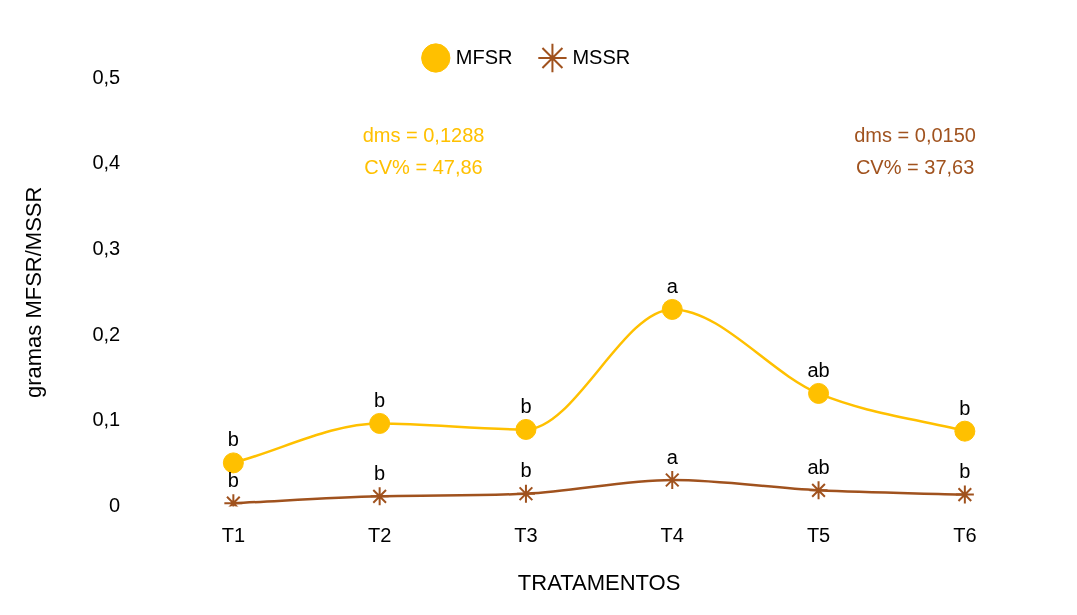 This screenshot has width=1077, height=615. Describe the element at coordinates (233, 535) in the screenshot. I see `x-tick-label: T1` at that location.